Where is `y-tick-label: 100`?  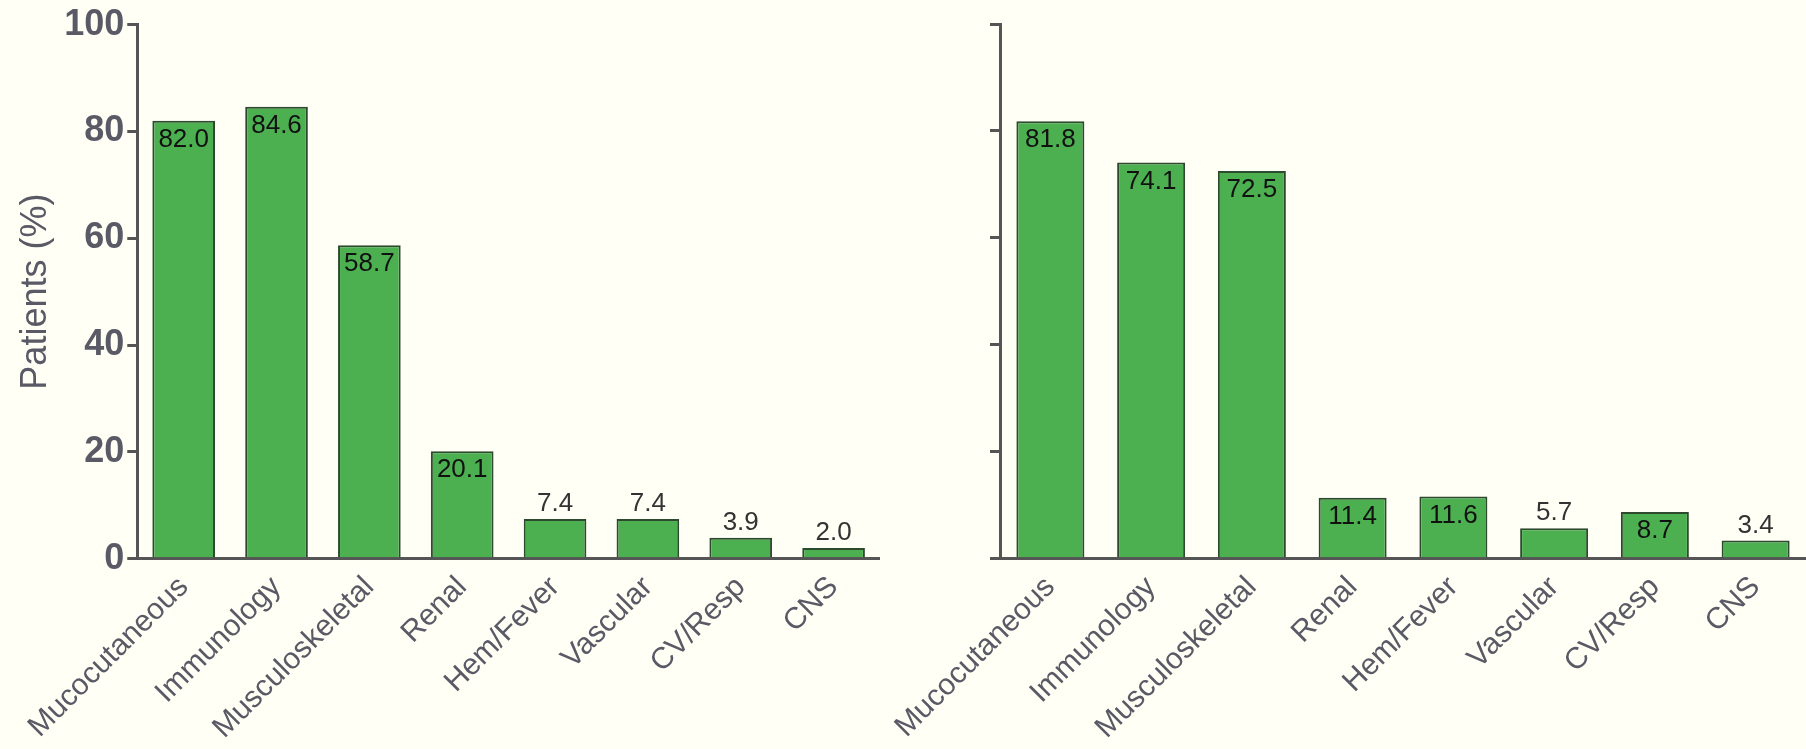 y-tick-label: 100 is located at coordinates (94, 22).